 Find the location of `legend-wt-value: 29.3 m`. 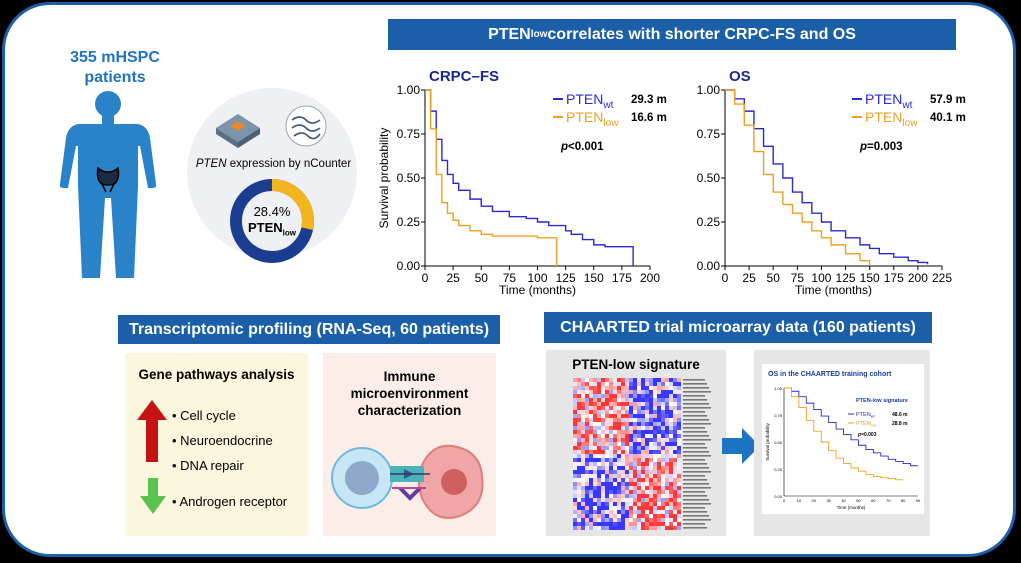

legend-wt-value: 29.3 m is located at coordinates (649, 100).